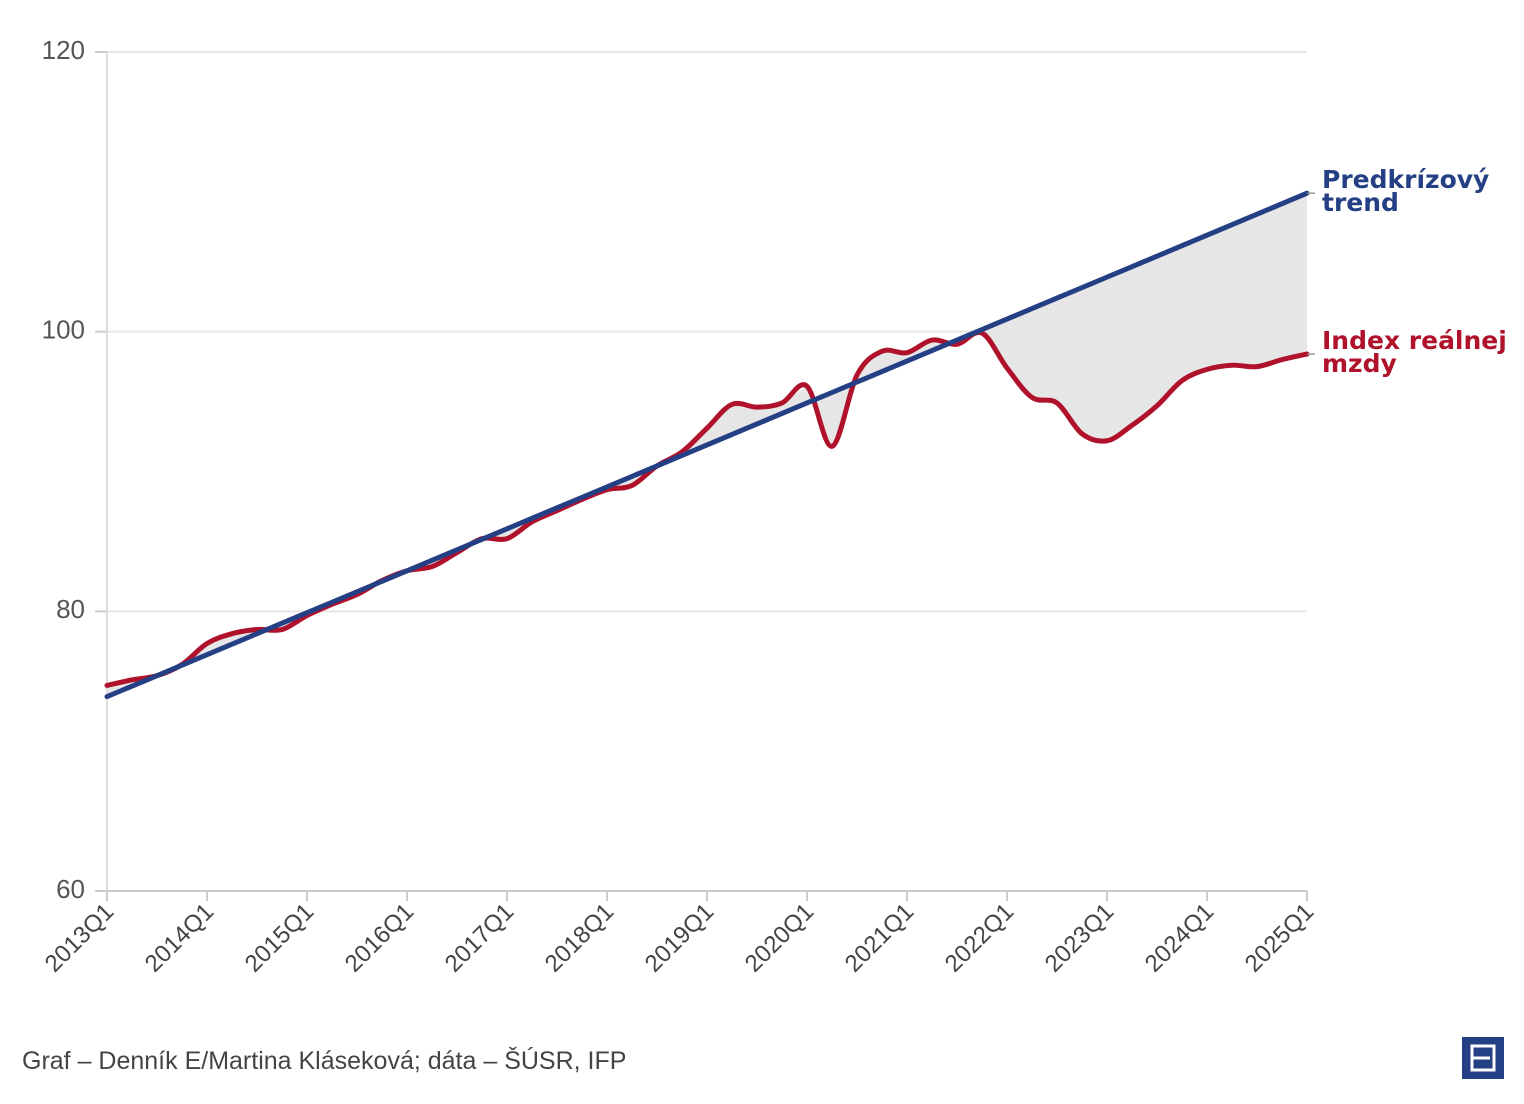 The width and height of the screenshot is (1524, 1104). Describe the element at coordinates (63, 50) in the screenshot. I see `y-tick-label: 120` at that location.